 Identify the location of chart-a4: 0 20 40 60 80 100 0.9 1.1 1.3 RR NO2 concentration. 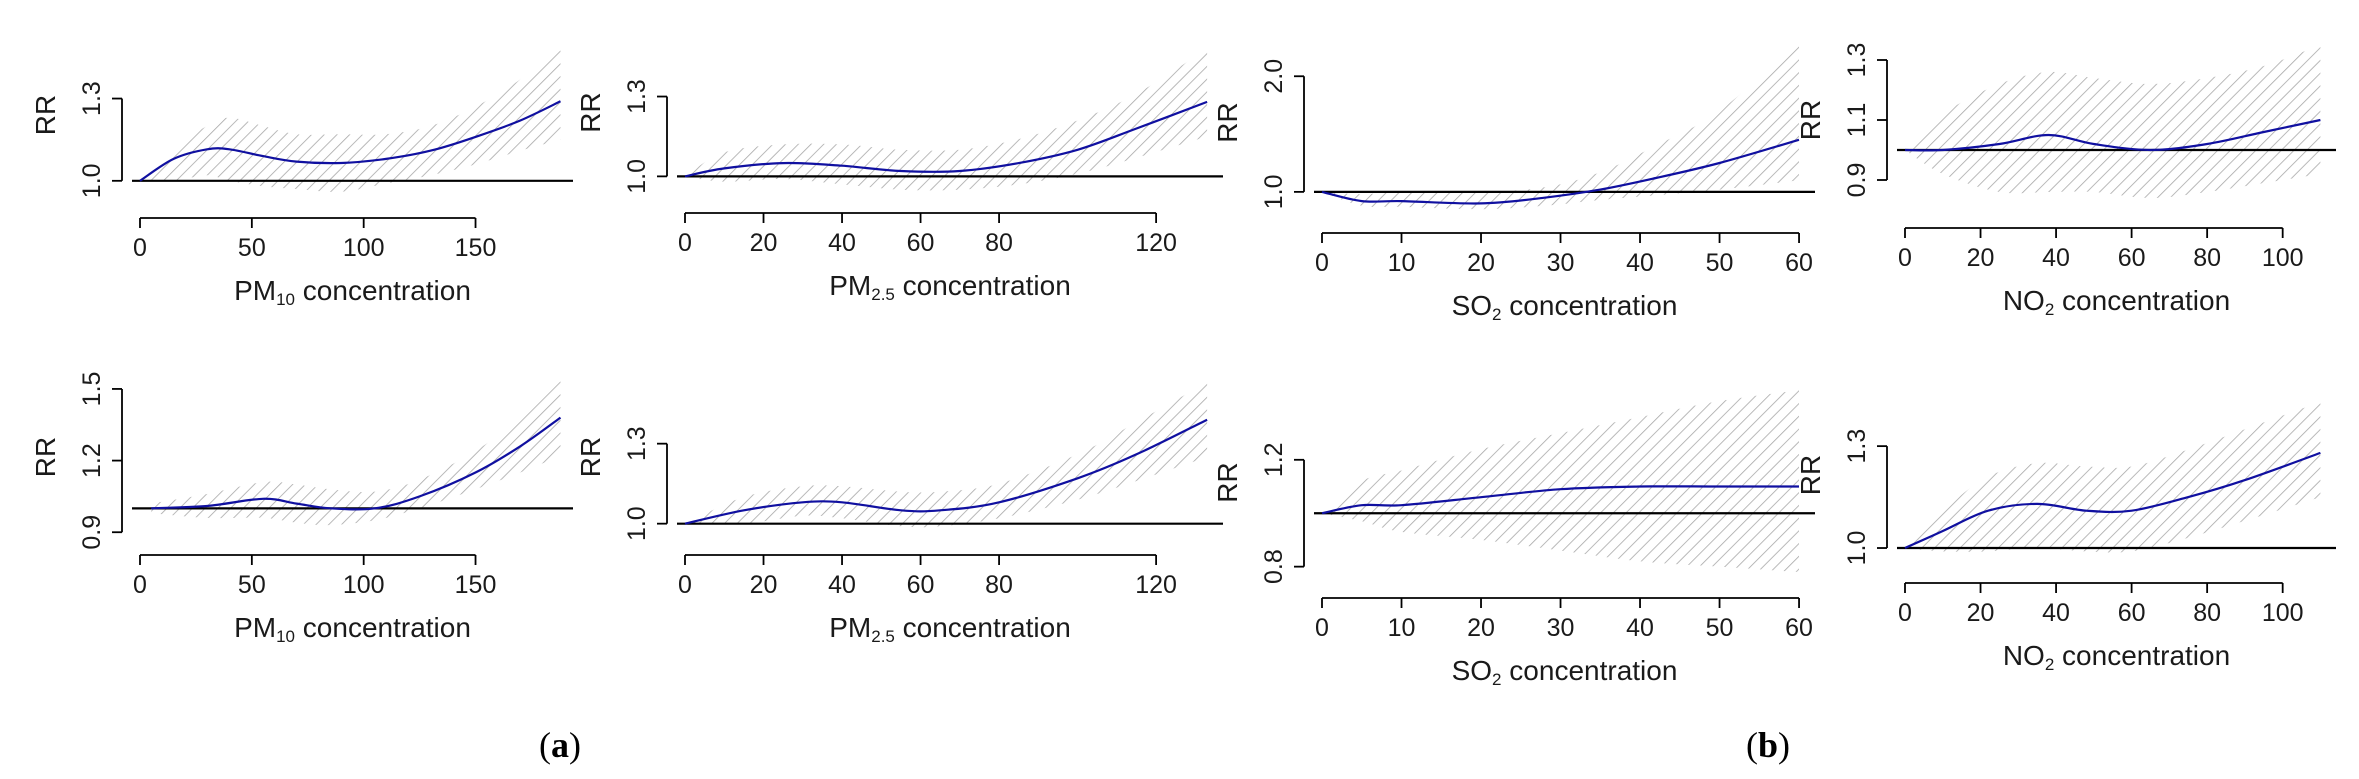
(2065, 181).